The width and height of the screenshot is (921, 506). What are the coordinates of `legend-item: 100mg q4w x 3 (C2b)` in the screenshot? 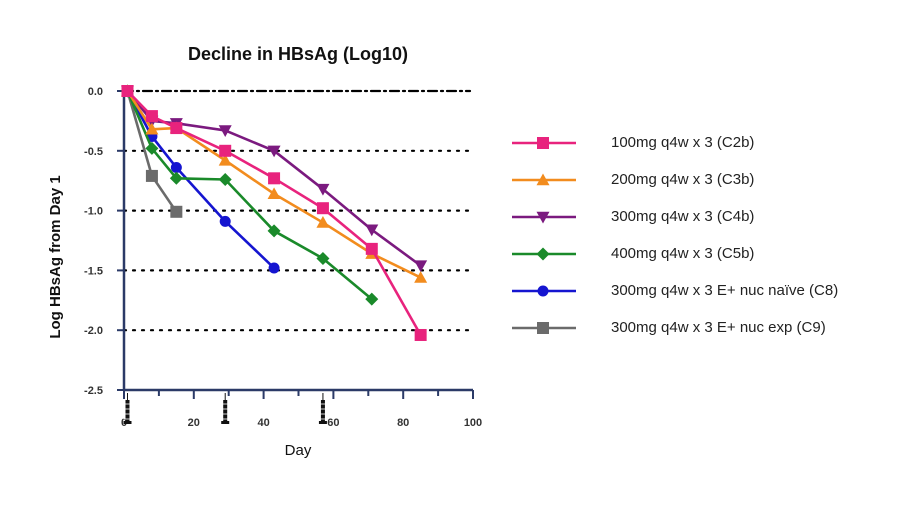 It's located at (710, 146).